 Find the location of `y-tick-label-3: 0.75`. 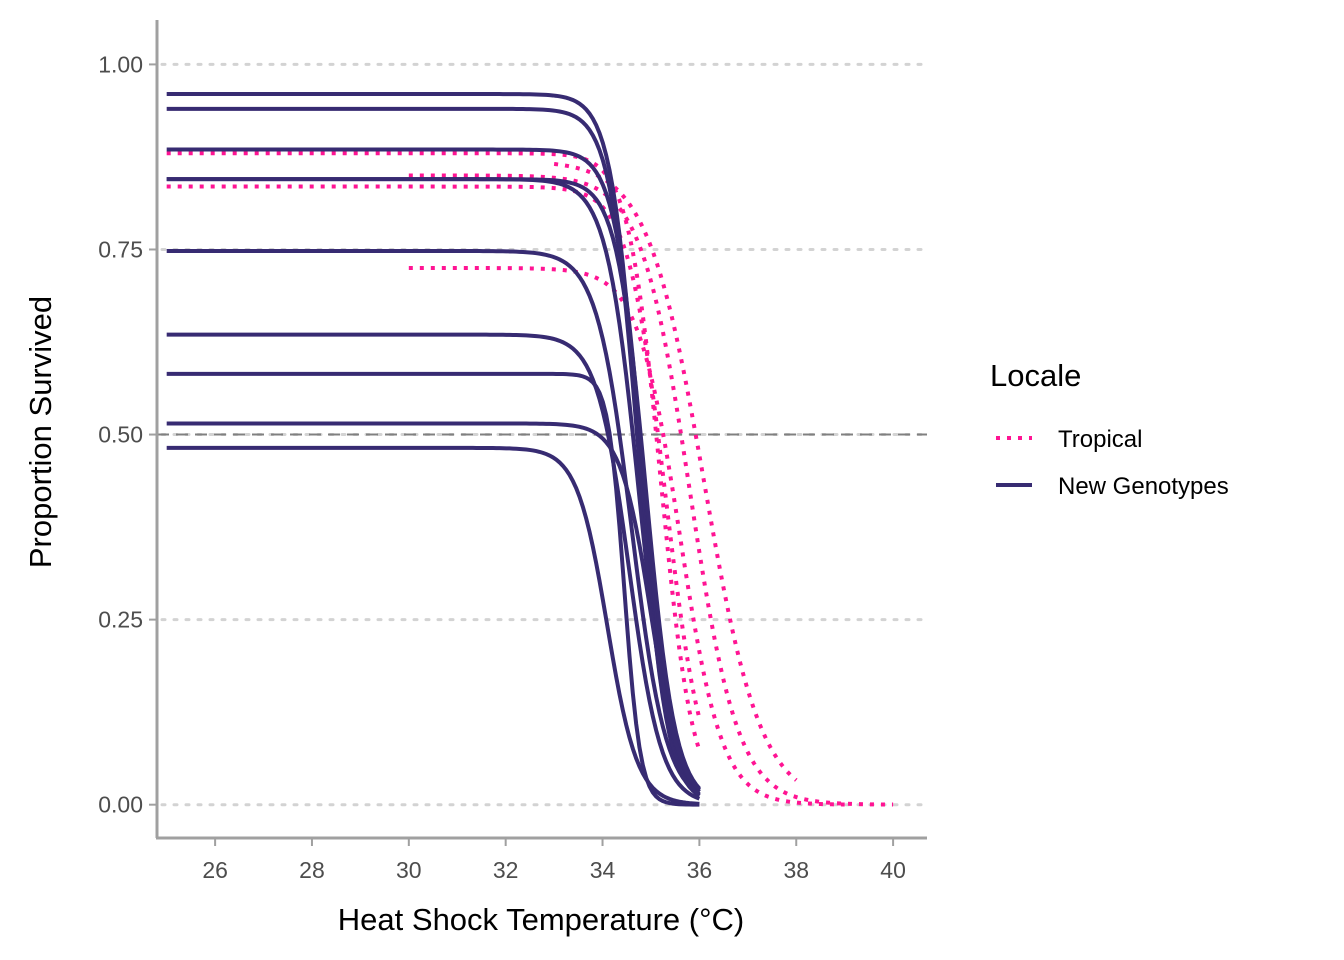

y-tick-label-3: 0.75 is located at coordinates (120, 249).